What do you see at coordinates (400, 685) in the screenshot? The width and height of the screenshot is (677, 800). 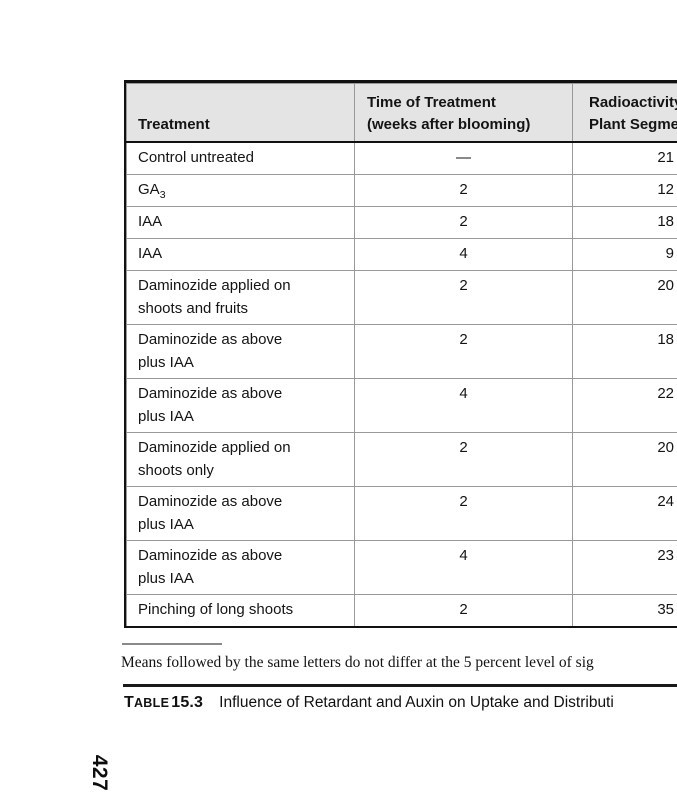 I see `caption-rule` at bounding box center [400, 685].